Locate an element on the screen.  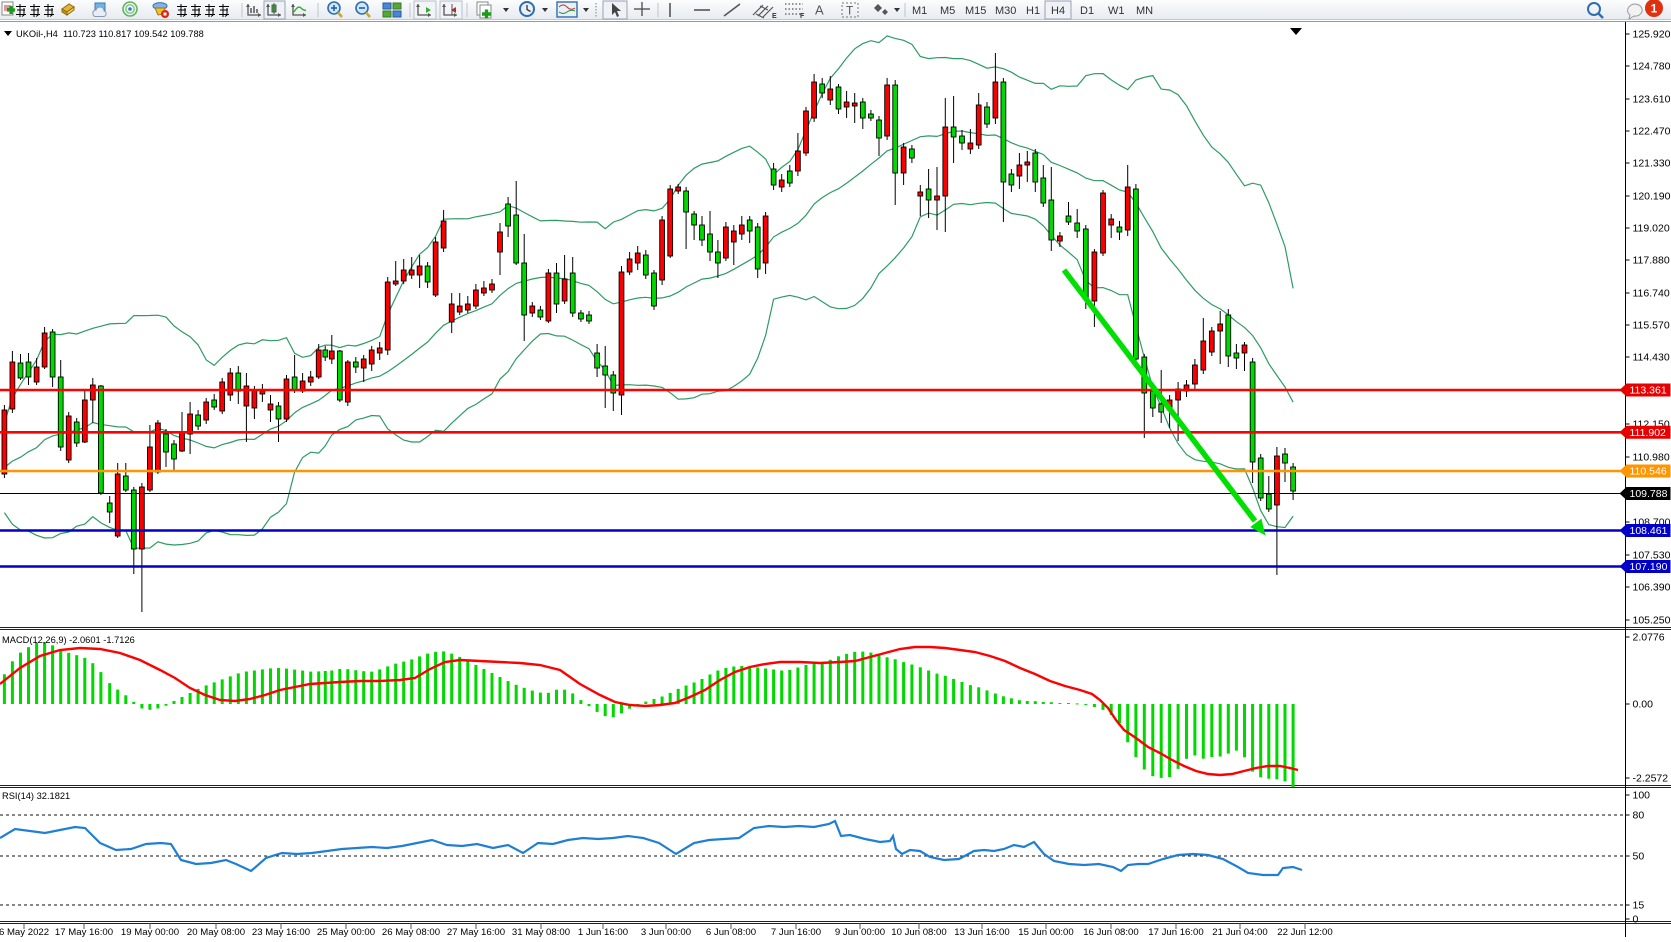
svg-text: 113.361 is located at coordinates (1648, 391).